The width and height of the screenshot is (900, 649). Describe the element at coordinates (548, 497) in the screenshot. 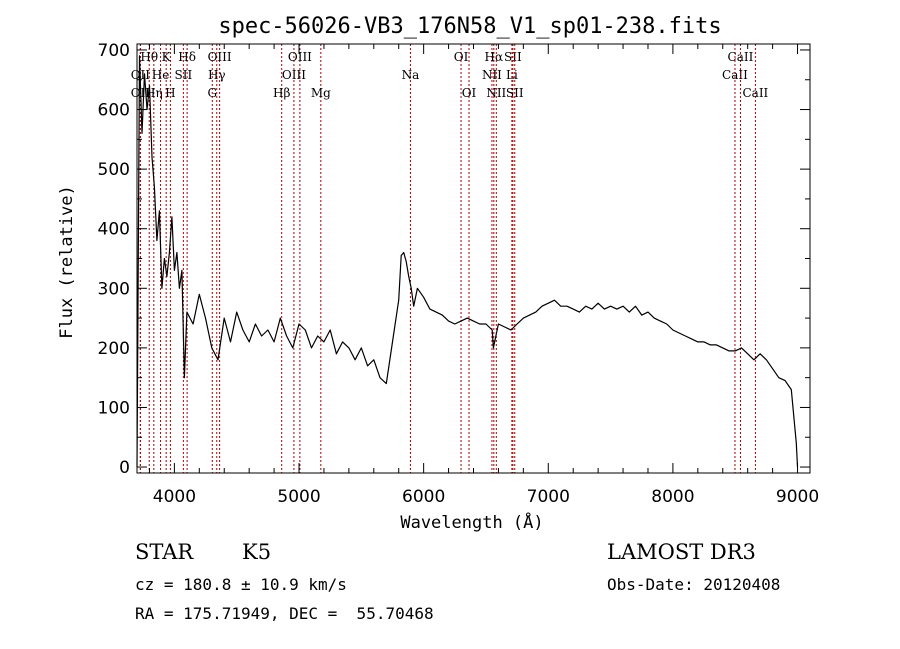

I see `x-tick-label-3: 7000` at that location.